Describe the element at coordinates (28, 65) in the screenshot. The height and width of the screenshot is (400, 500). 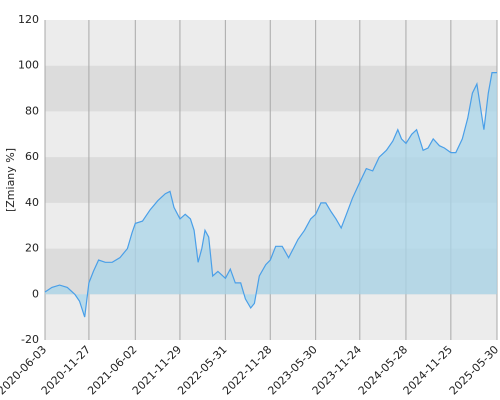
I see `y-tick-label: 100` at that location.